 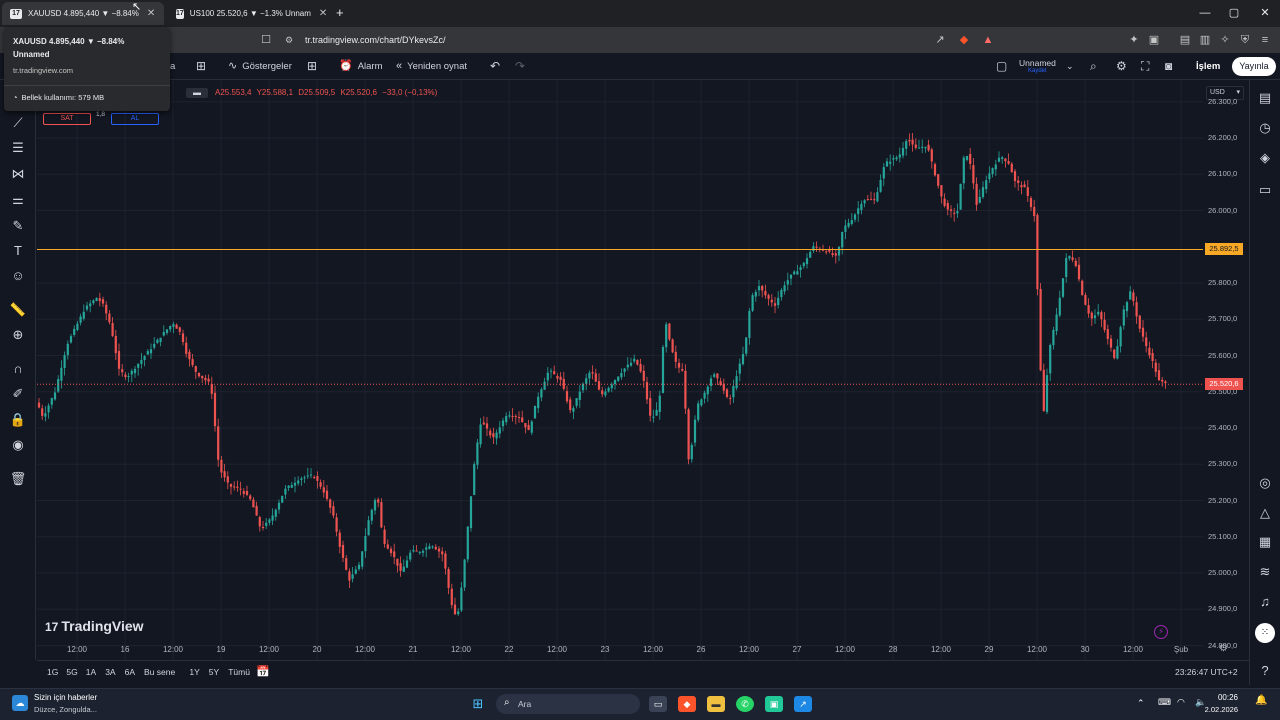 What do you see at coordinates (1154, 40) in the screenshot?
I see `tab-manager-icon: ▣` at bounding box center [1154, 40].